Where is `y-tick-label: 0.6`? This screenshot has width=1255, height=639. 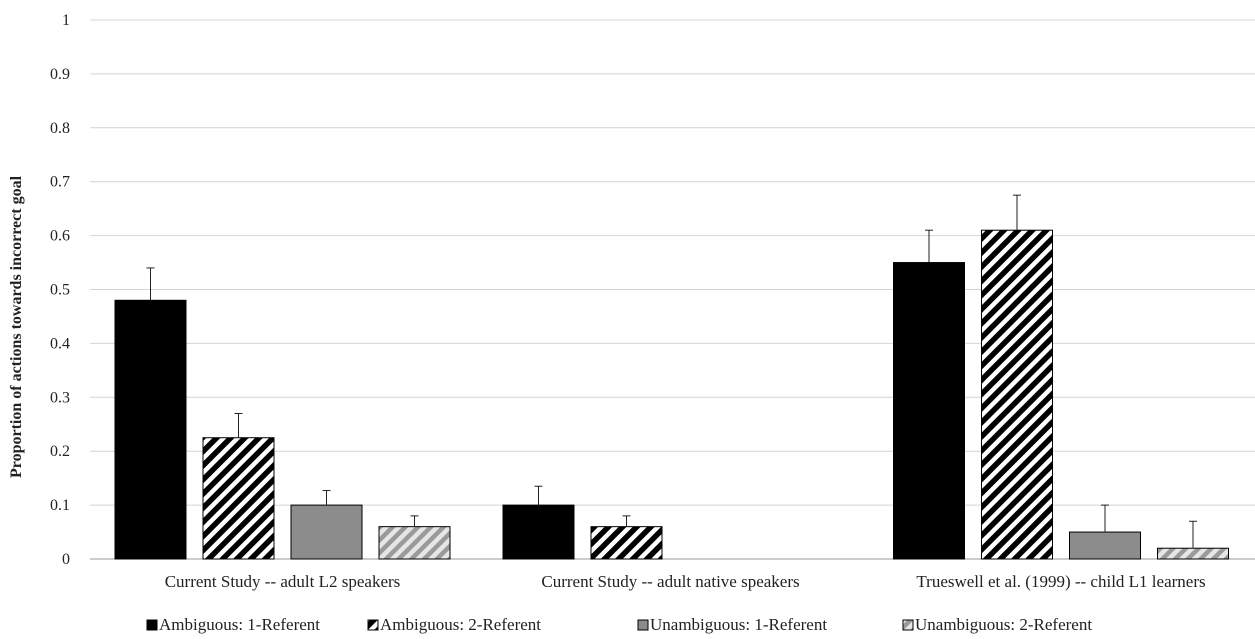 y-tick-label: 0.6 is located at coordinates (60, 236).